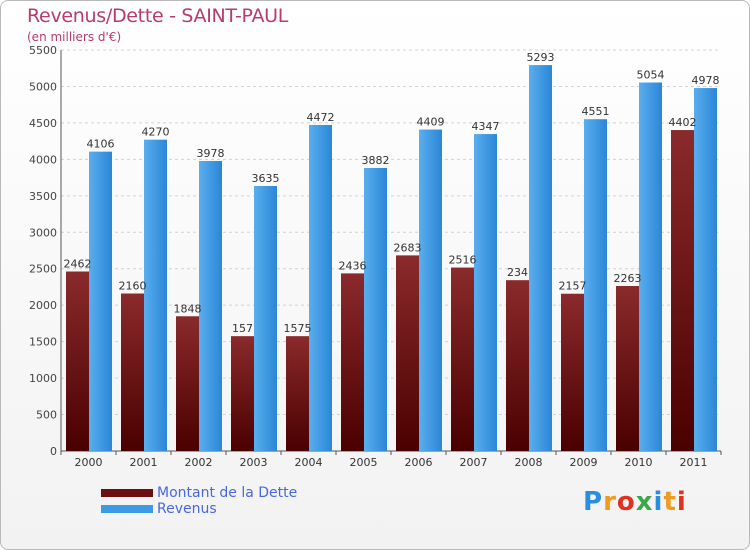  Describe the element at coordinates (266, 178) in the screenshot. I see `data-label-revenus: 3635` at that location.